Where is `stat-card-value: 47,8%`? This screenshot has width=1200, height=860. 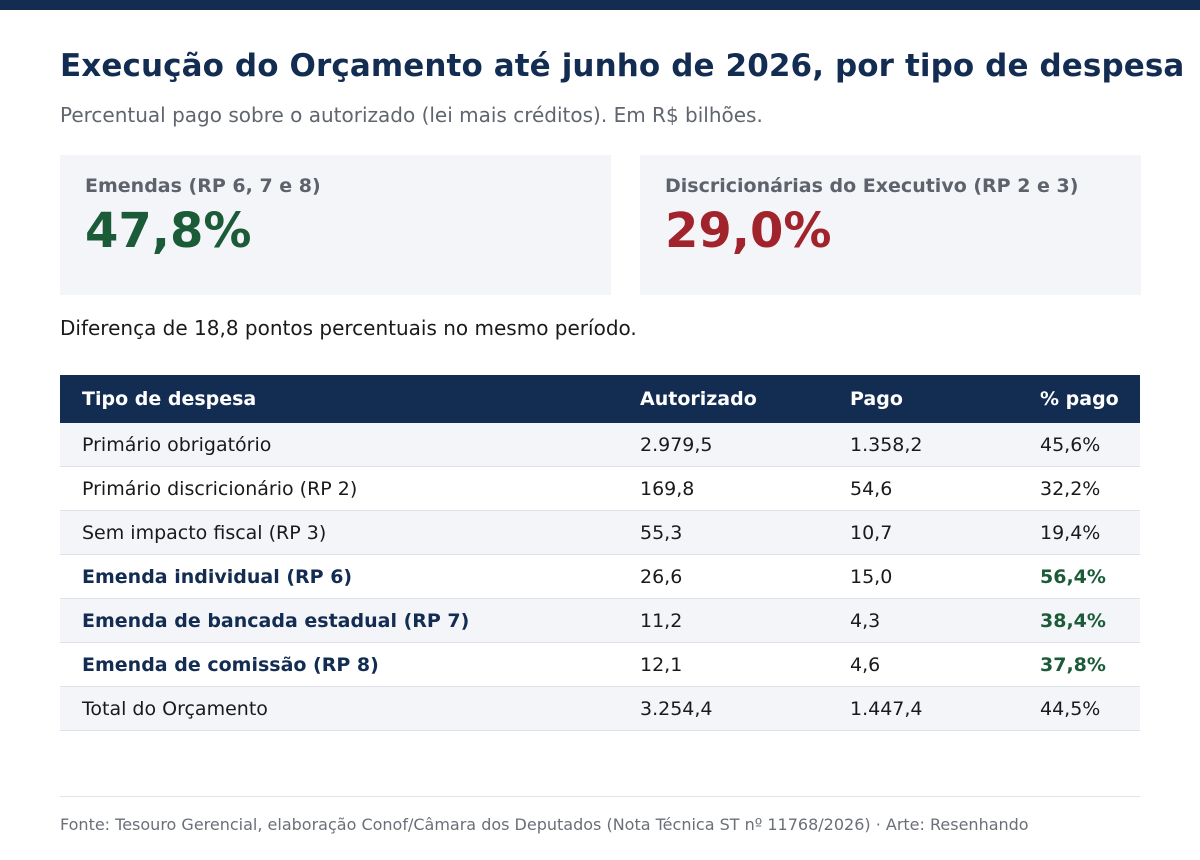
stat-card-value: 47,8% is located at coordinates (168, 231).